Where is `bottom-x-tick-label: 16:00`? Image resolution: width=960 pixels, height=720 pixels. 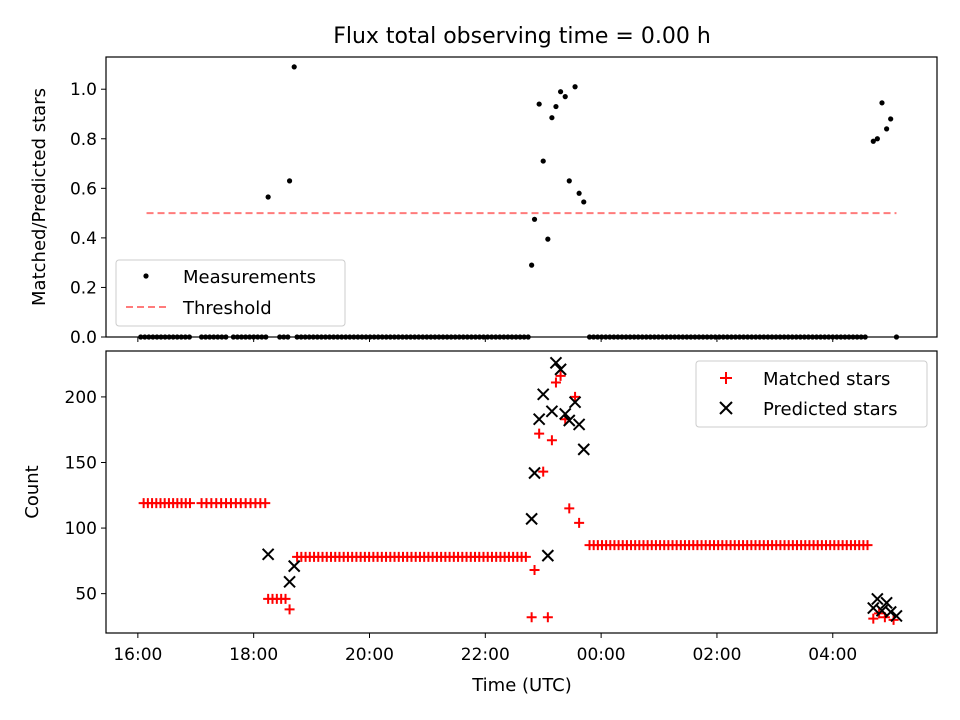 bottom-x-tick-label: 16:00 is located at coordinates (137, 655).